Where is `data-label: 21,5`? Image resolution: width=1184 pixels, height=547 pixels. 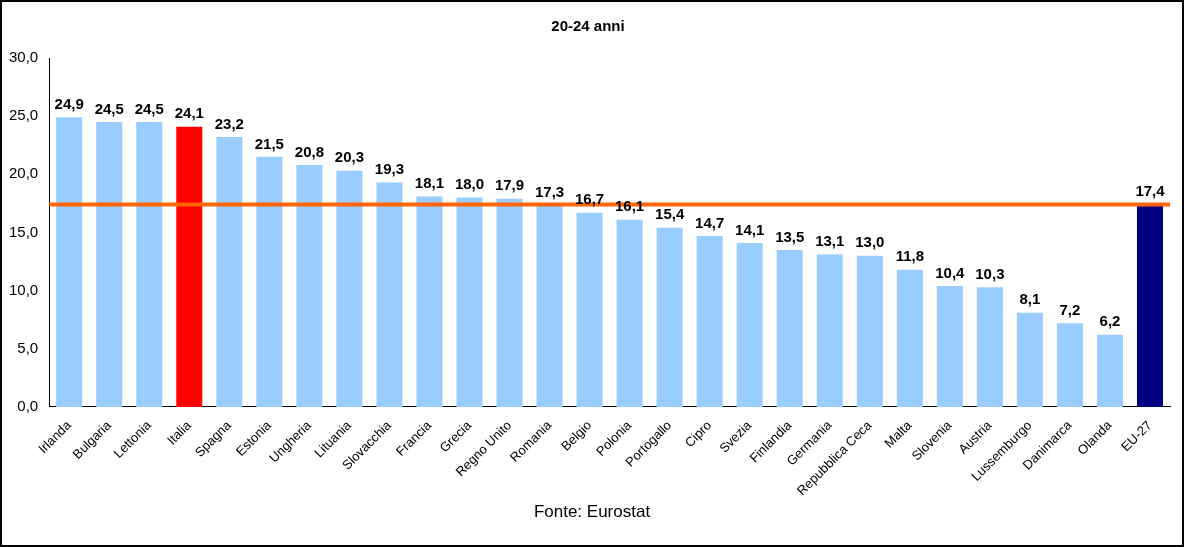 data-label: 21,5 is located at coordinates (269, 143).